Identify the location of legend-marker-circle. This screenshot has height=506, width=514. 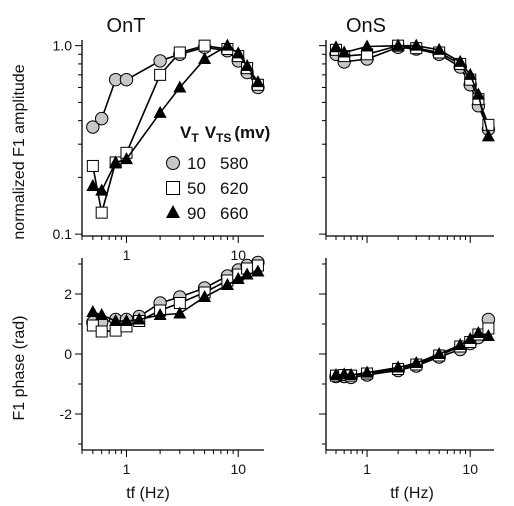
(173, 163).